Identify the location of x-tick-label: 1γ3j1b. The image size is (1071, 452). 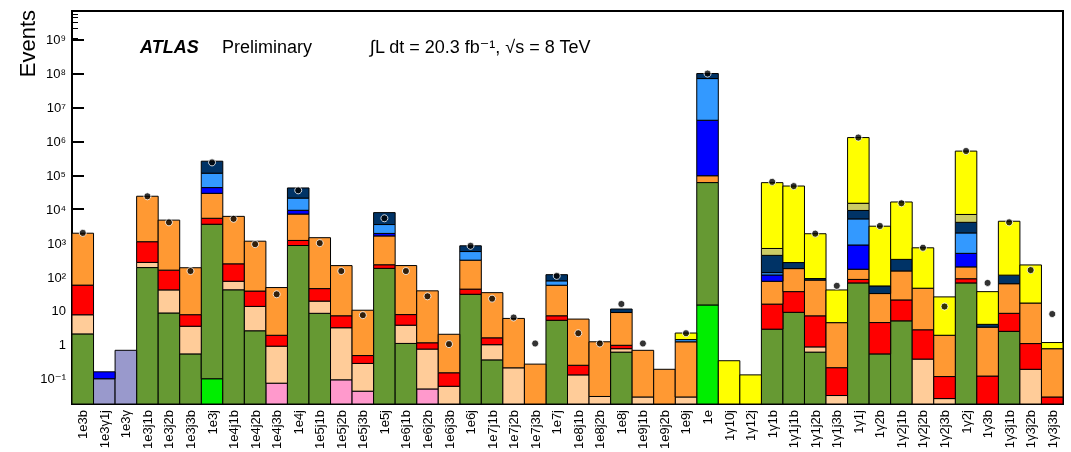
(1009, 429).